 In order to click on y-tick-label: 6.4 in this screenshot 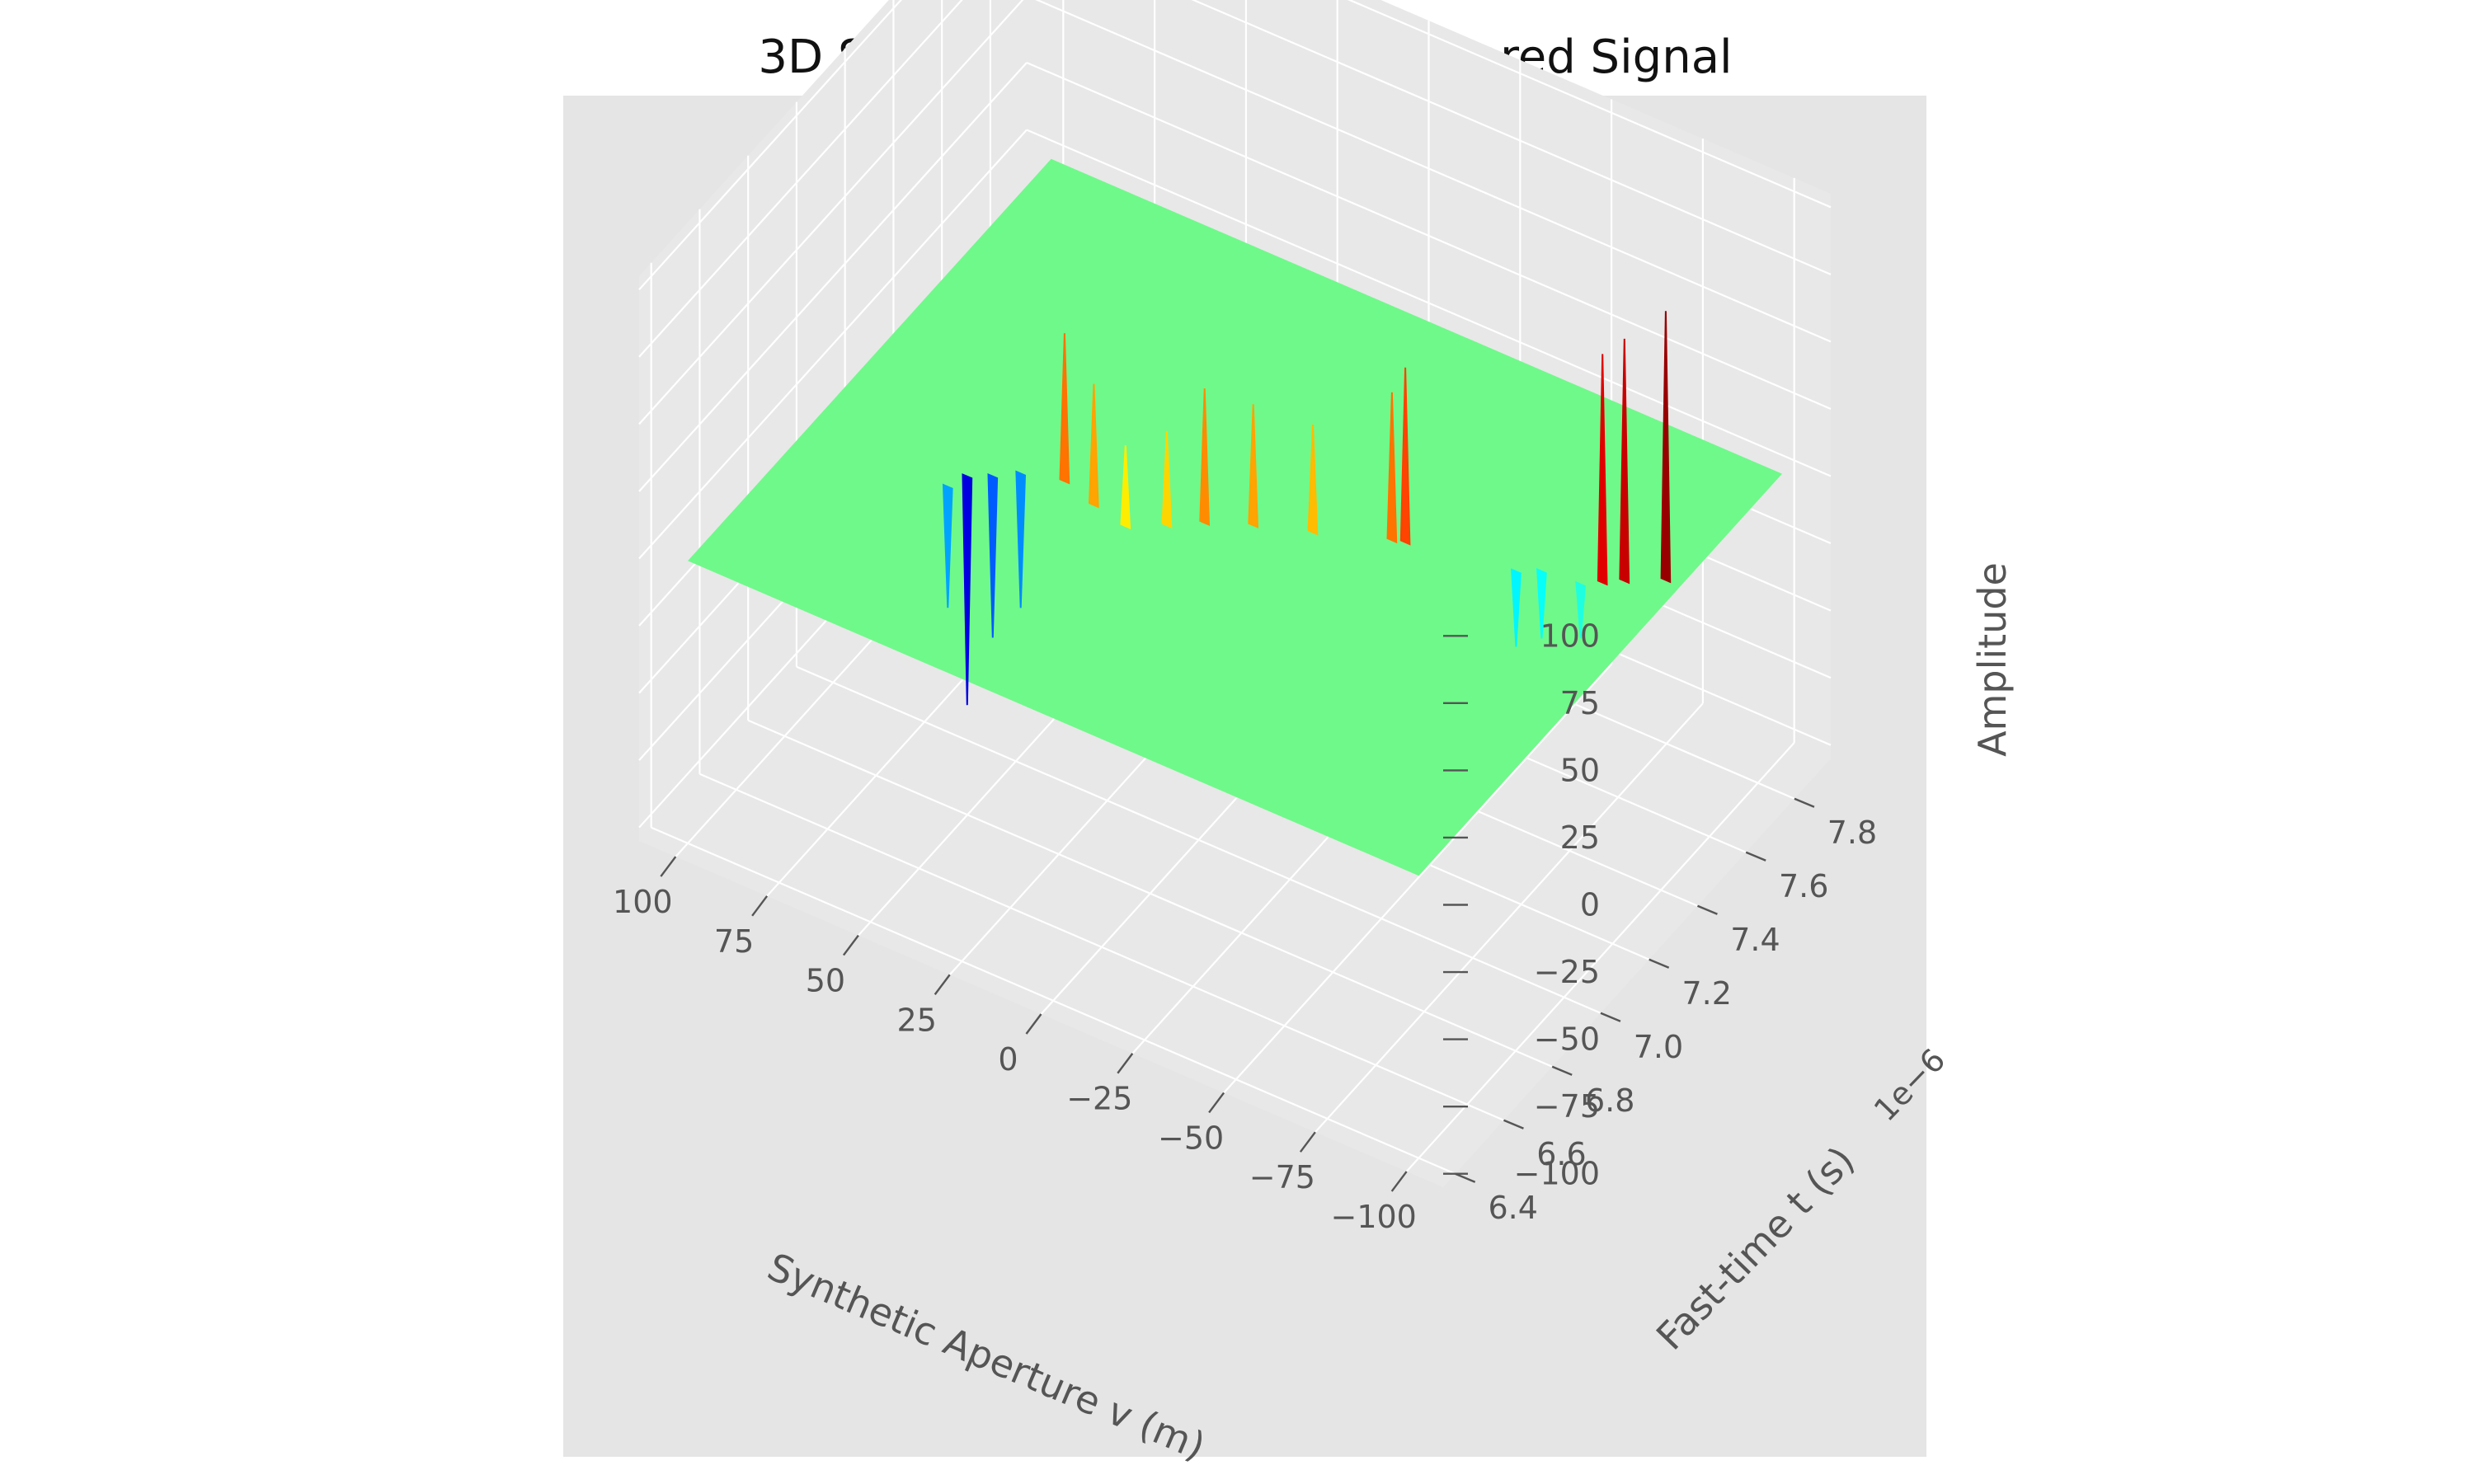, I will do `click(1512, 1208)`.